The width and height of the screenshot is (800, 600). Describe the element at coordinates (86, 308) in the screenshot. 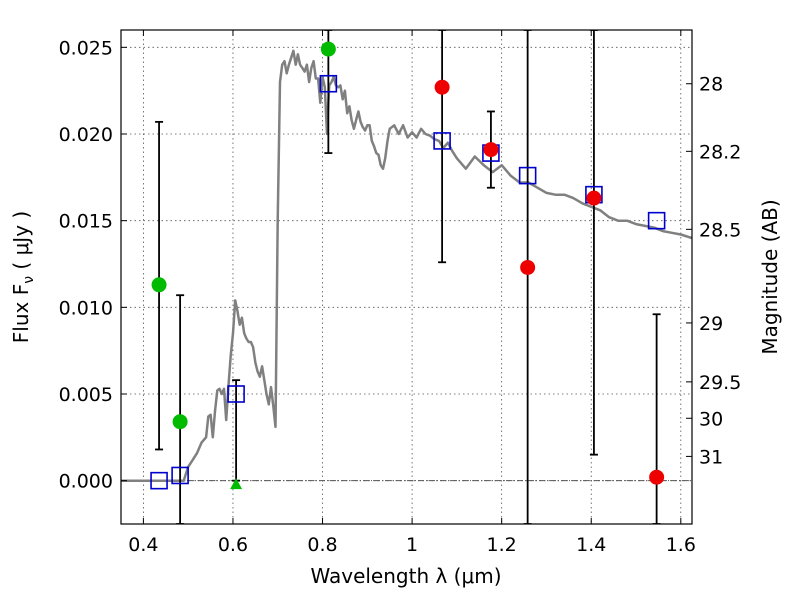

I see `y-tick-label: 0.010` at that location.